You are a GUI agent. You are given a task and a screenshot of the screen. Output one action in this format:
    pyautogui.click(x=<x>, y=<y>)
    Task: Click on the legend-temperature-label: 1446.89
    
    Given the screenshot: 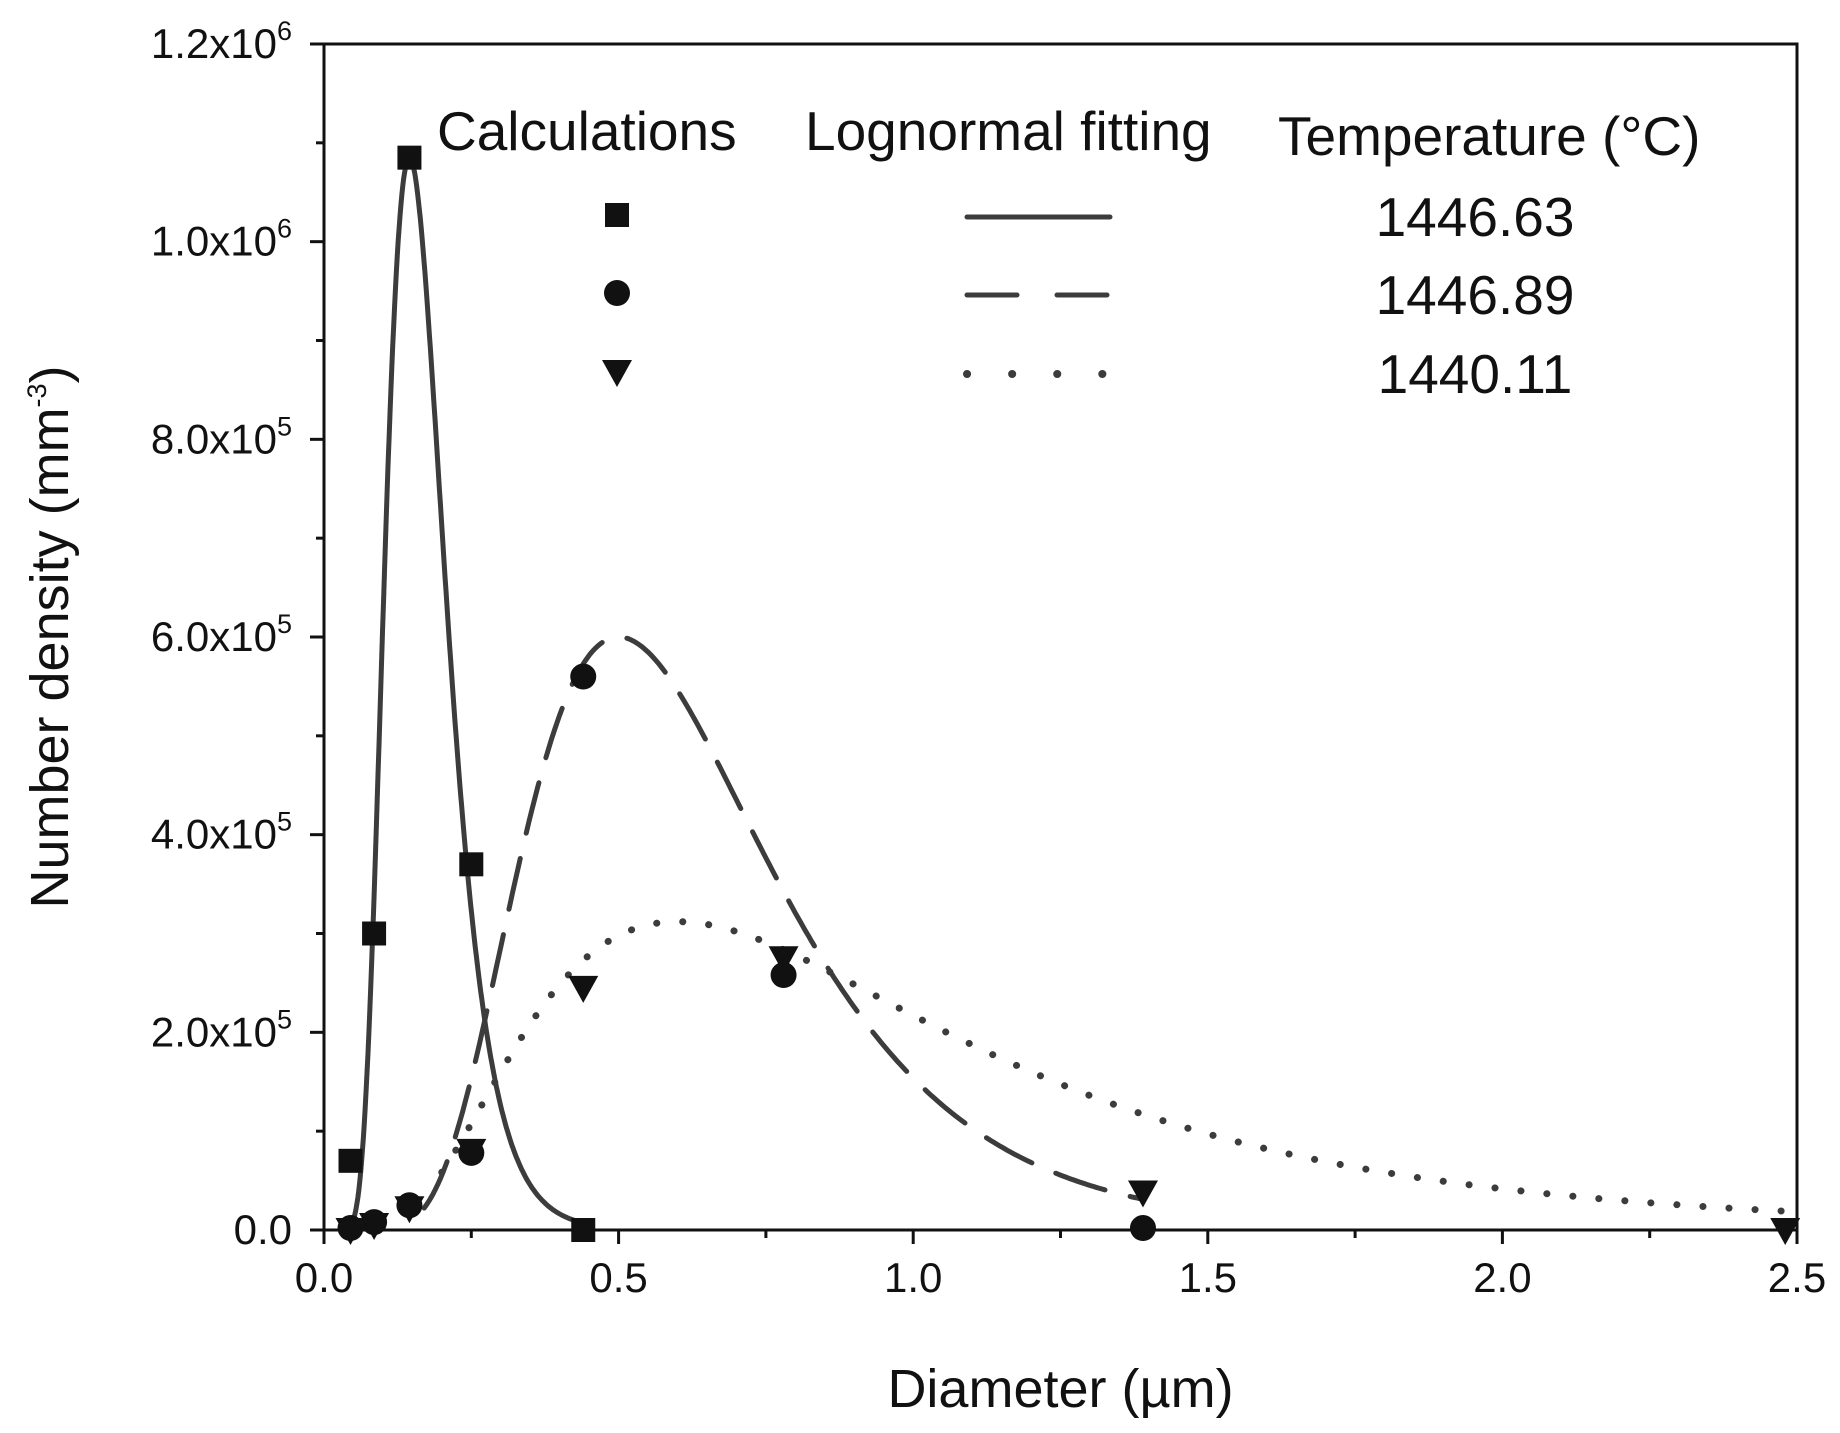 What is the action you would take?
    pyautogui.click(x=1475, y=295)
    